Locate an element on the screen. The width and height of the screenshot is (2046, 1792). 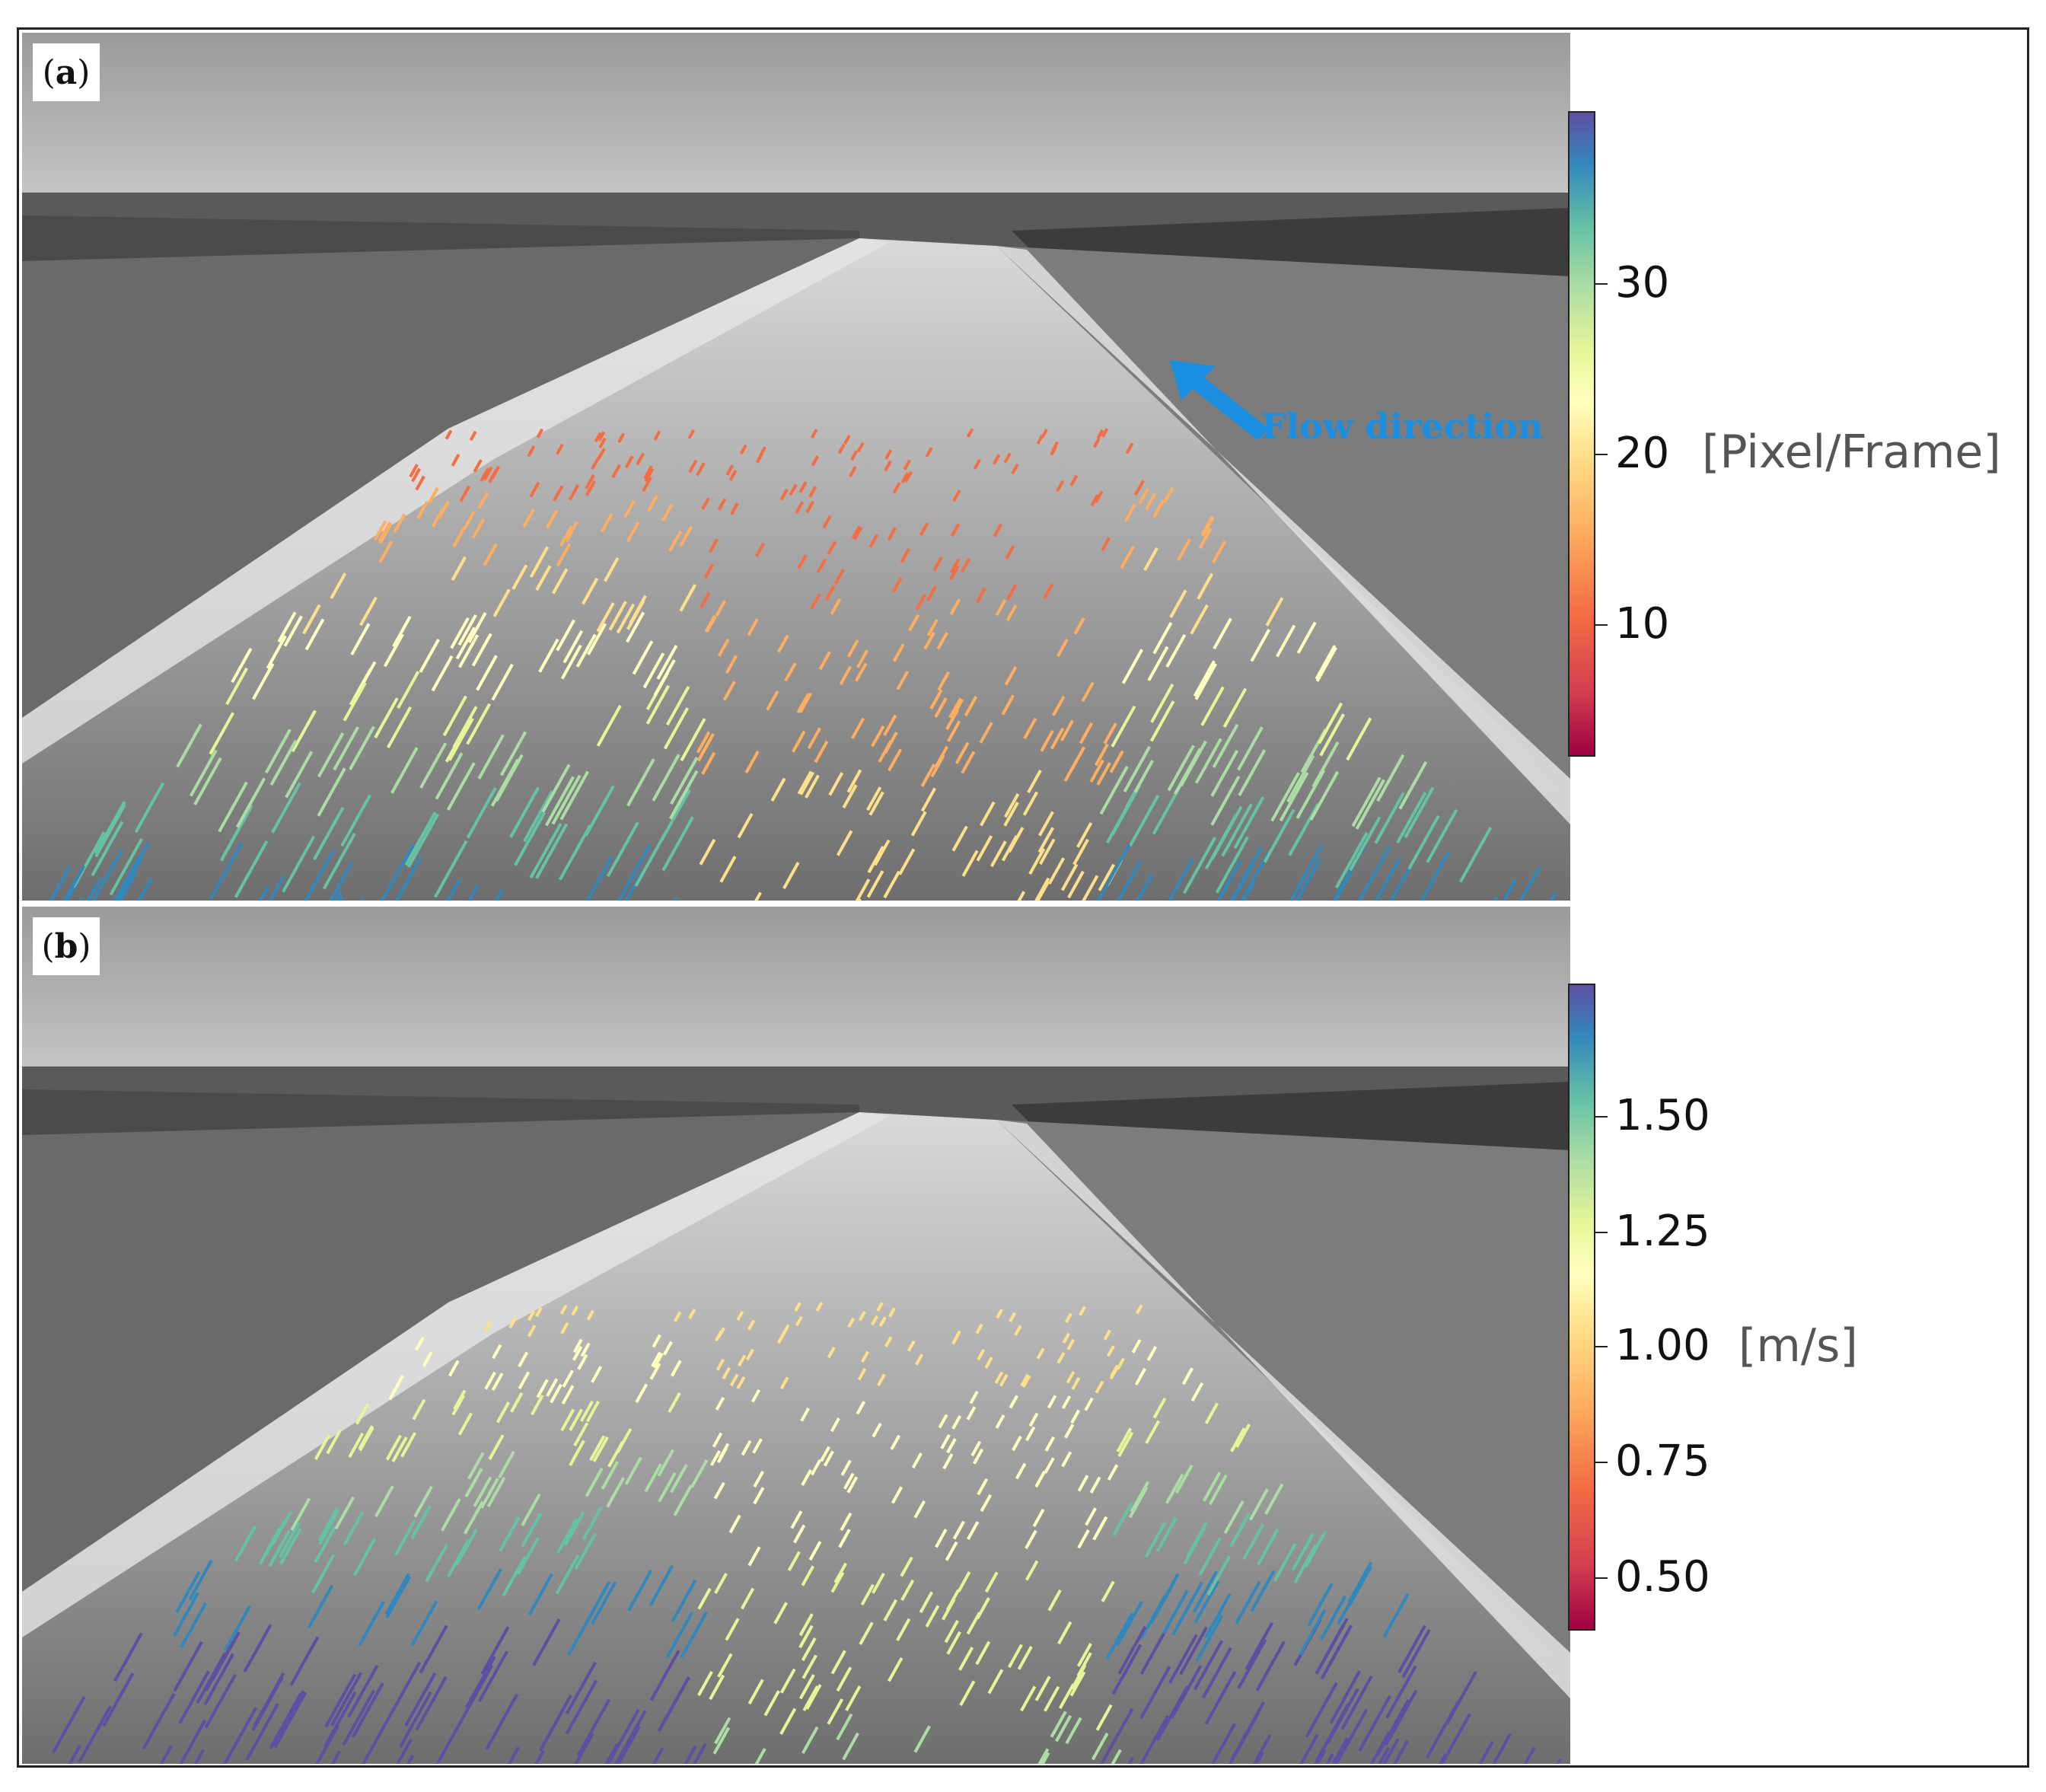
colorbar-b-tick is located at coordinates (1601, 1578).